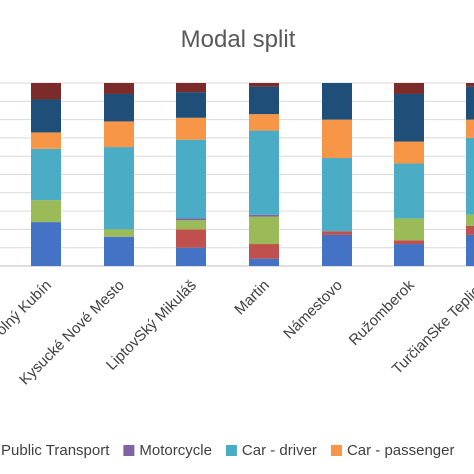 The image size is (474, 474). I want to click on legend-item: Public Transport, so click(55, 450).